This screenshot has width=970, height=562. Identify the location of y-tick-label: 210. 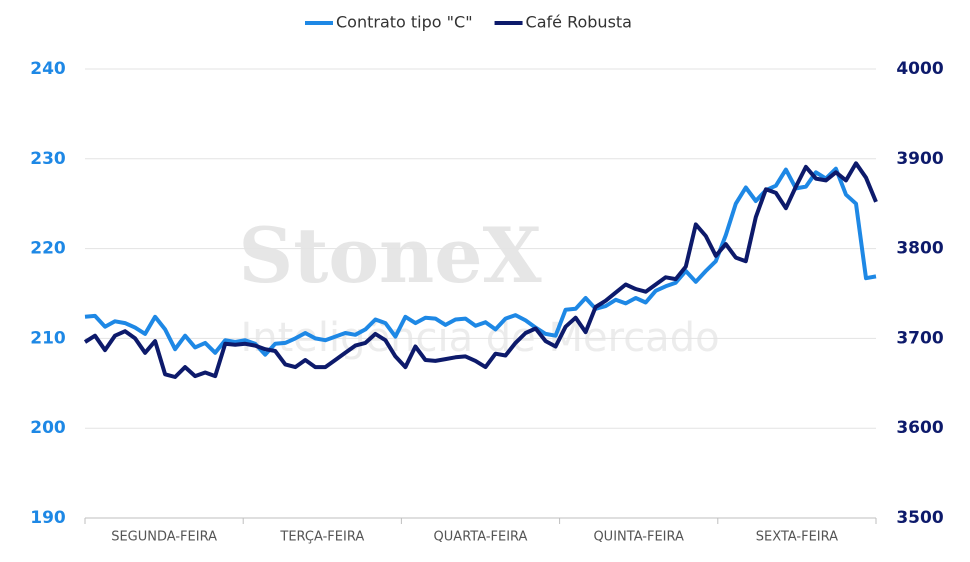
(48, 338).